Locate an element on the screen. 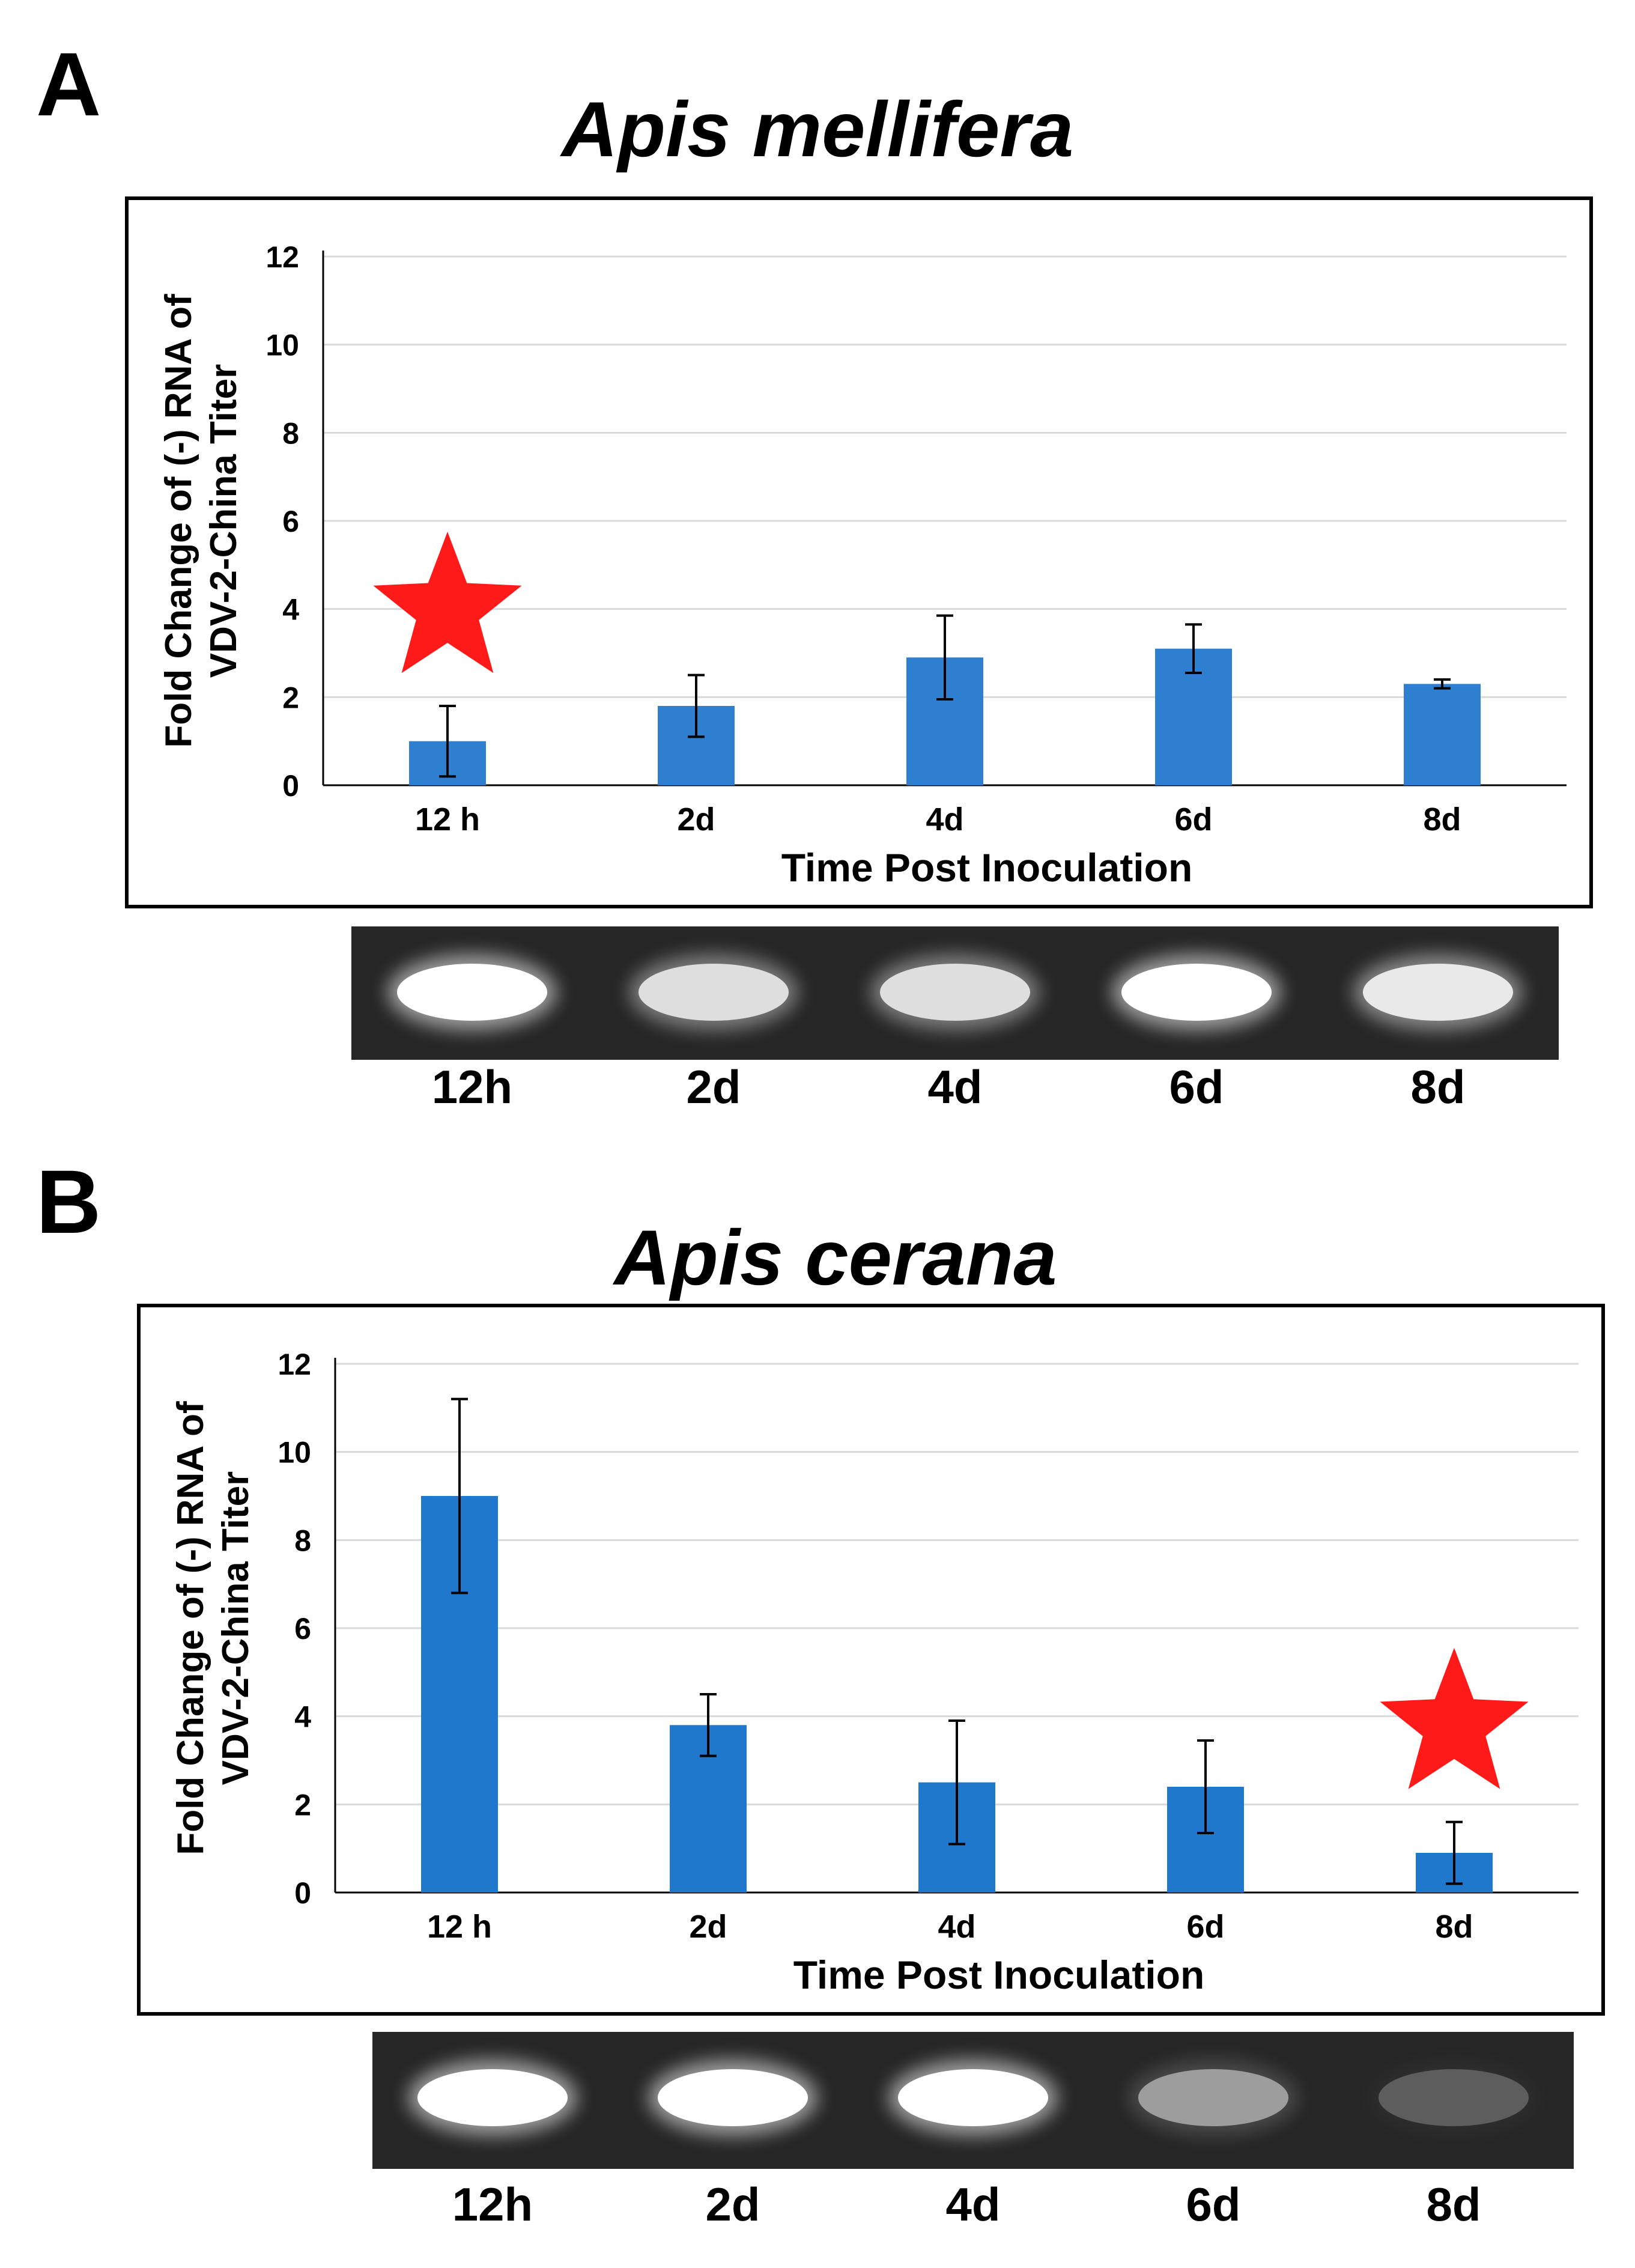  bar-8d is located at coordinates (1442, 735).